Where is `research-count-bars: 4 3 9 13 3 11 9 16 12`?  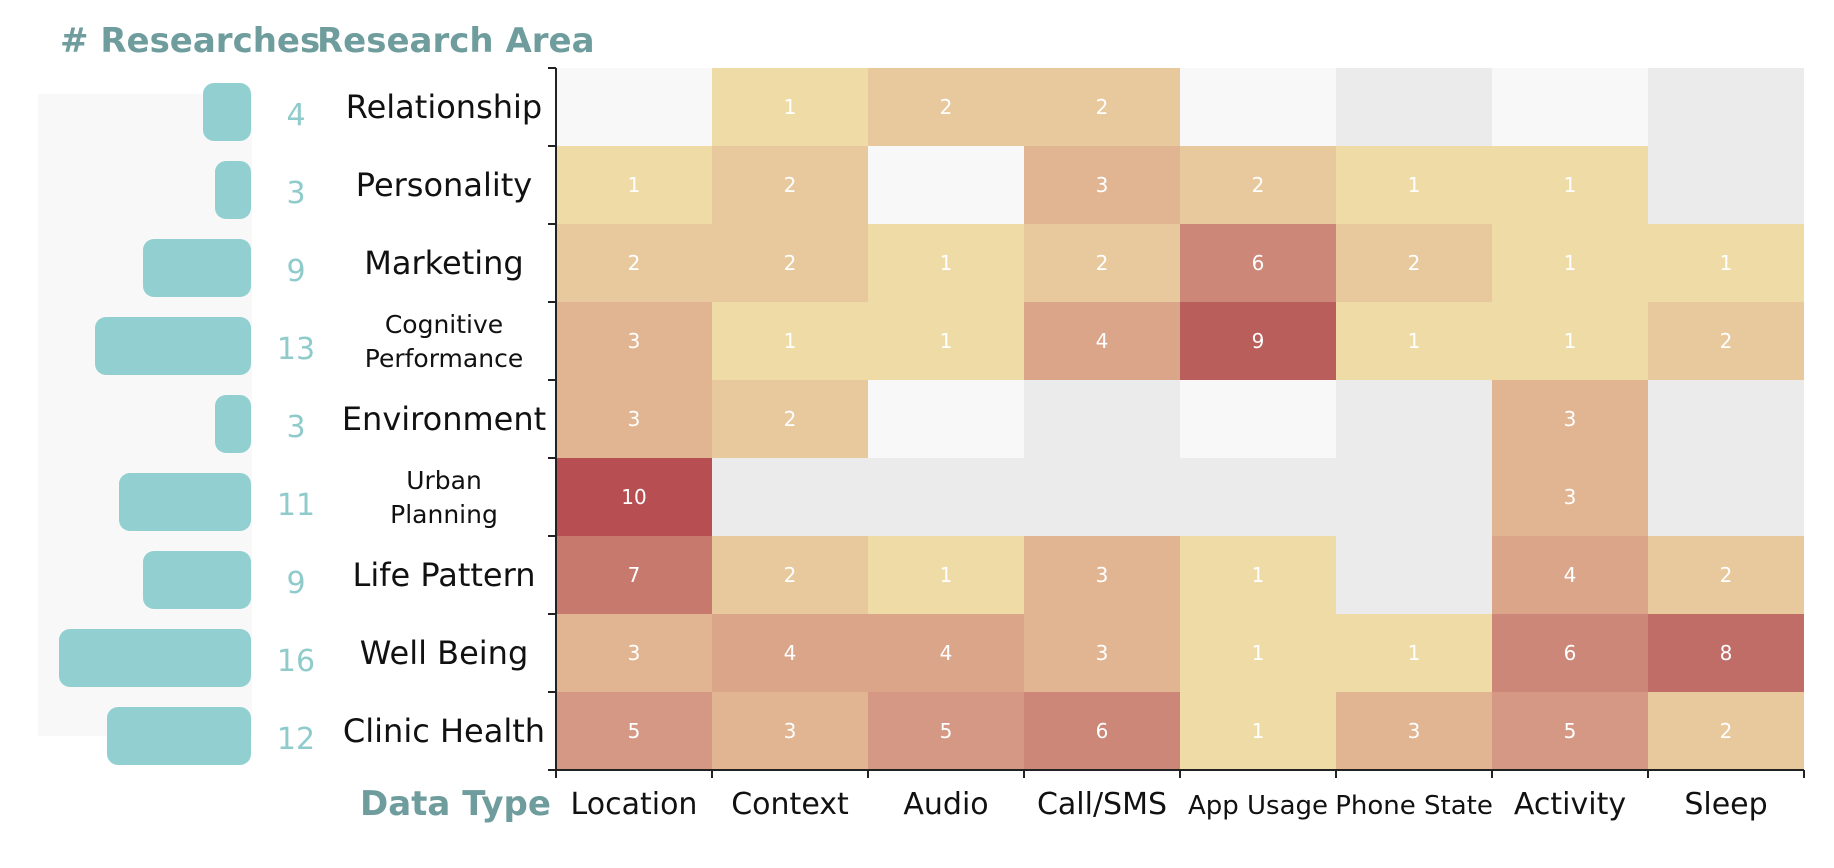
research-count-bars: 4 3 9 13 3 11 9 16 12 is located at coordinates (187, 424).